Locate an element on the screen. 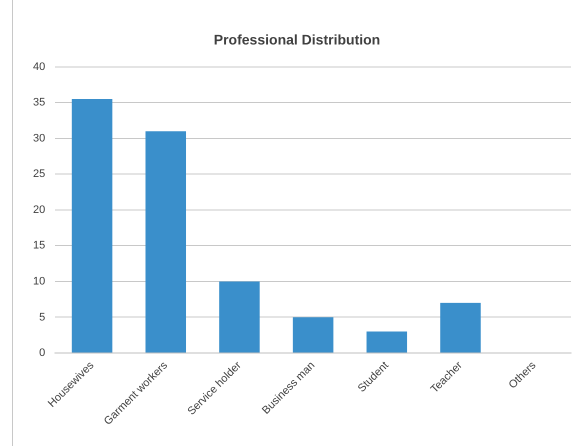  y-tick-label: 15 is located at coordinates (39, 246).